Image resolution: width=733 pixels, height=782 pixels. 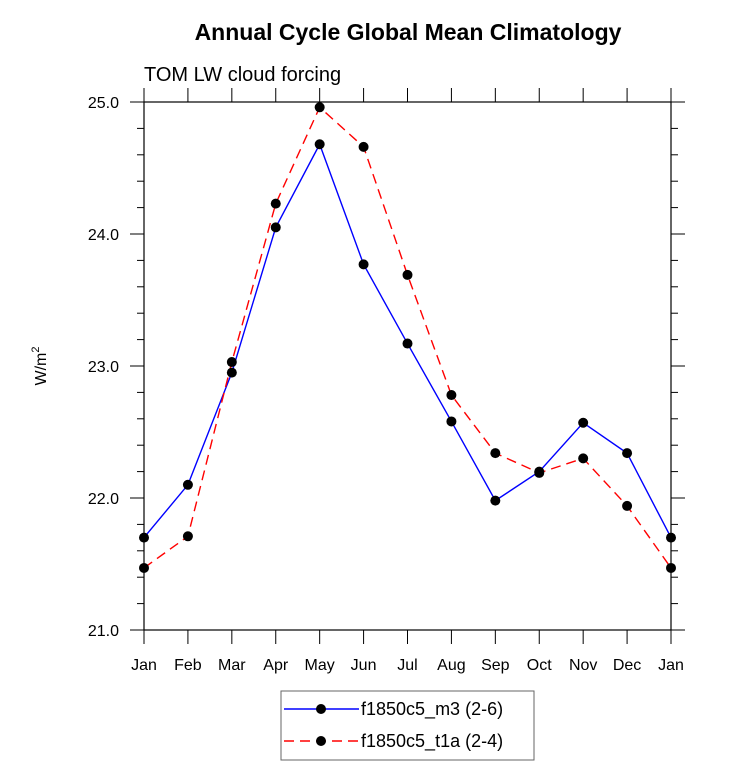 What do you see at coordinates (276, 665) in the screenshot?
I see `x-tick-label: Apr` at bounding box center [276, 665].